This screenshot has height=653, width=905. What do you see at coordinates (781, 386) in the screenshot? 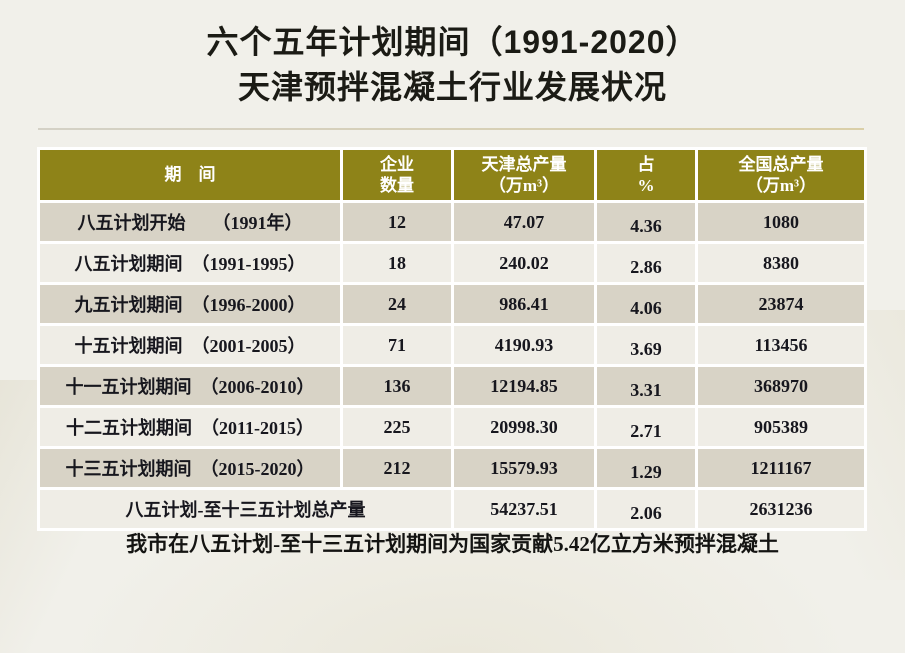
I see `table-cell: 368970` at bounding box center [781, 386].